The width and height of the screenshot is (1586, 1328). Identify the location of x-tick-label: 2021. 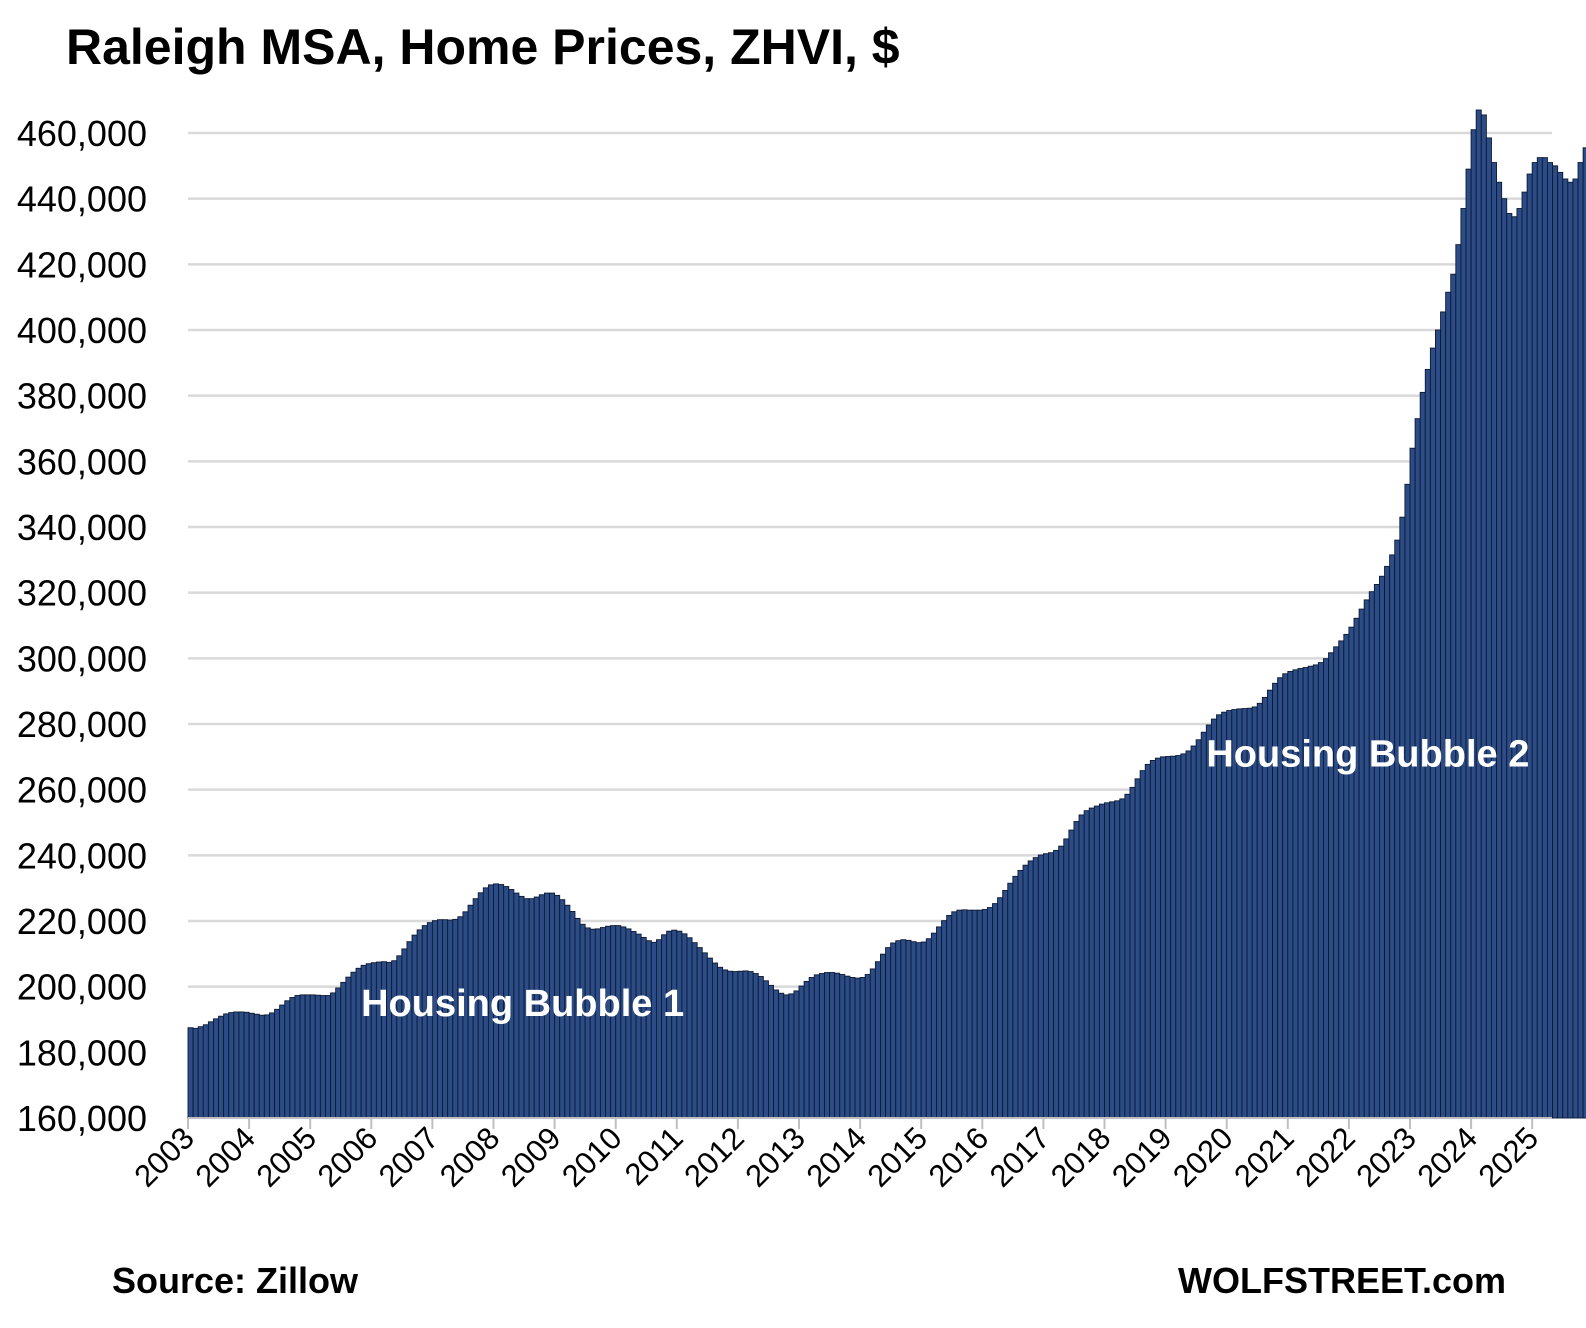
(1264, 1157).